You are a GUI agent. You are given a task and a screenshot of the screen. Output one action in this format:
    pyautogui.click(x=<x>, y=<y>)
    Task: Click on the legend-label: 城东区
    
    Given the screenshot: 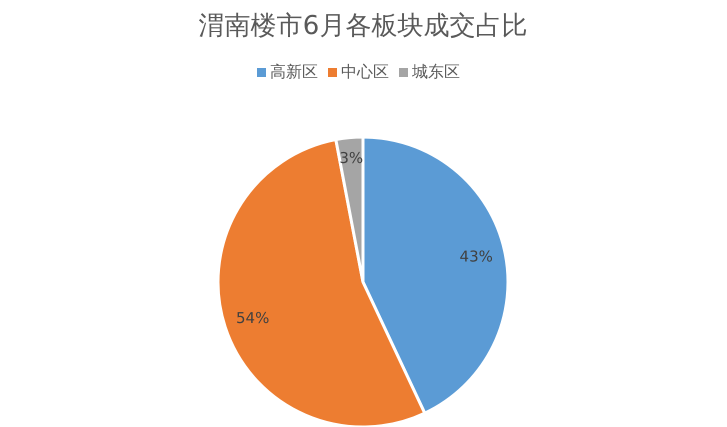 What is the action you would take?
    pyautogui.click(x=436, y=71)
    